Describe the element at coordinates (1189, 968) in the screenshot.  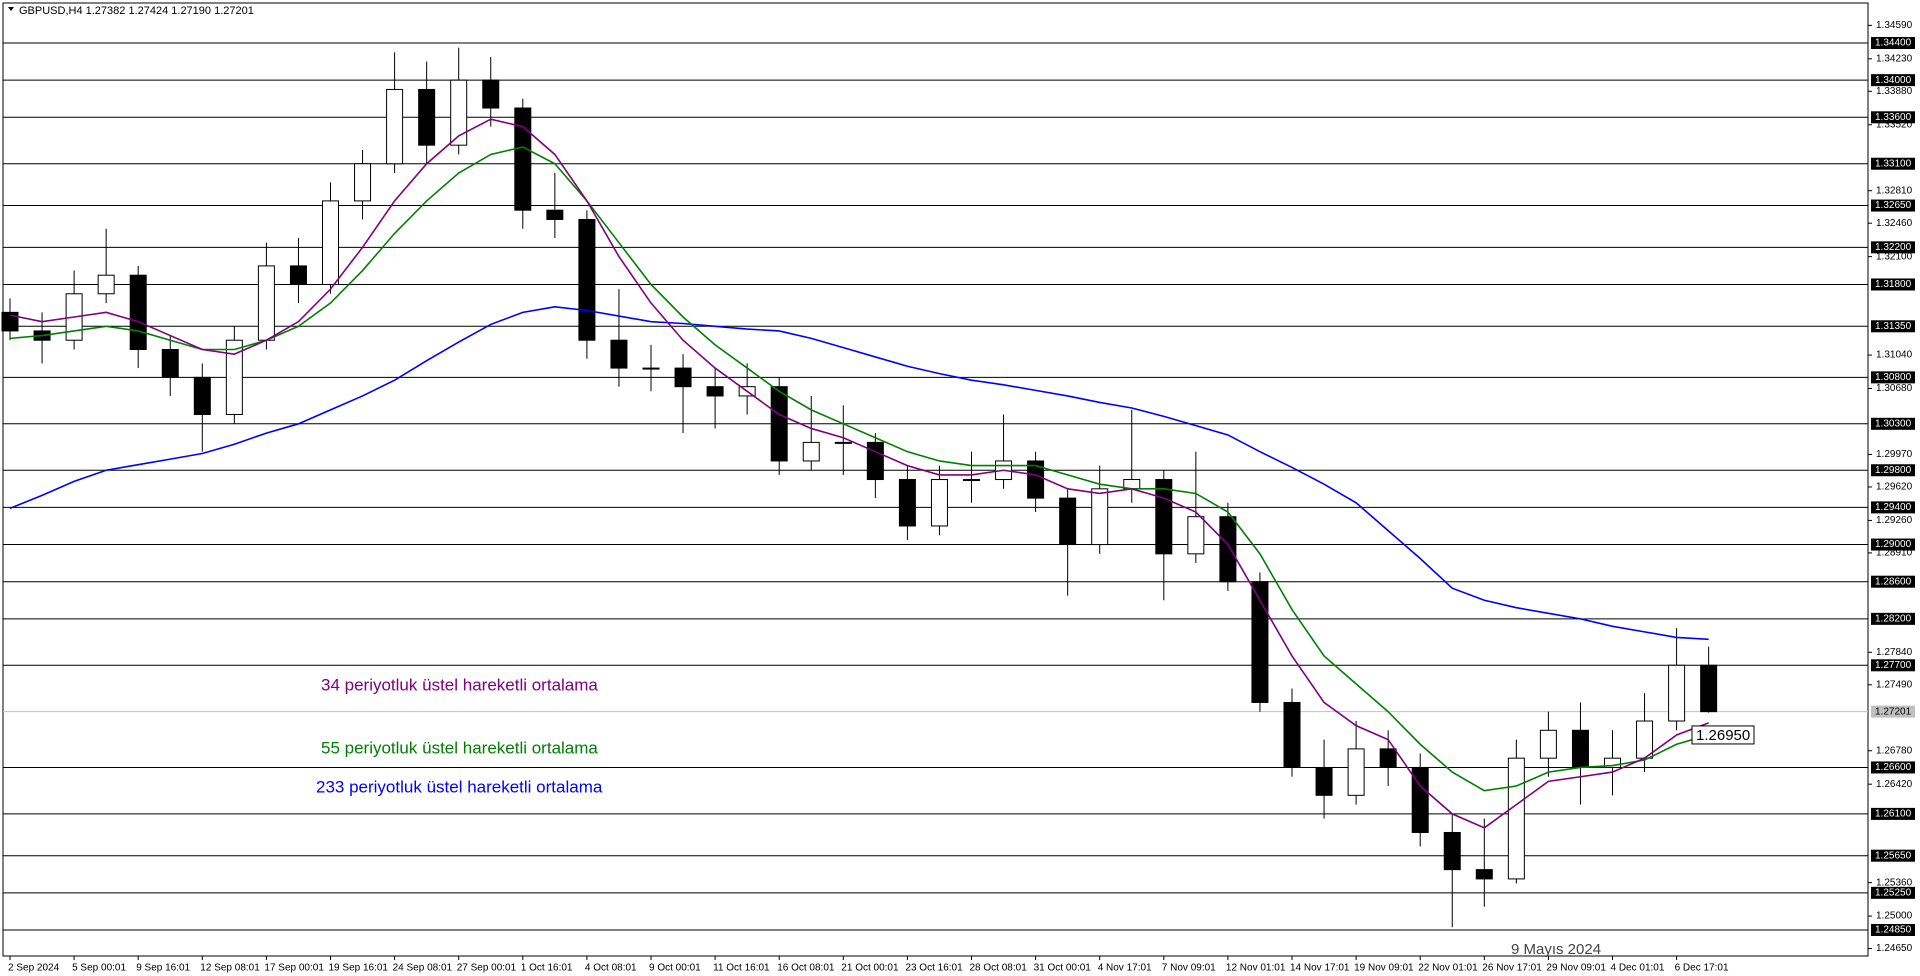
I see `x-tick-label: 7 Nov 09:01` at that location.